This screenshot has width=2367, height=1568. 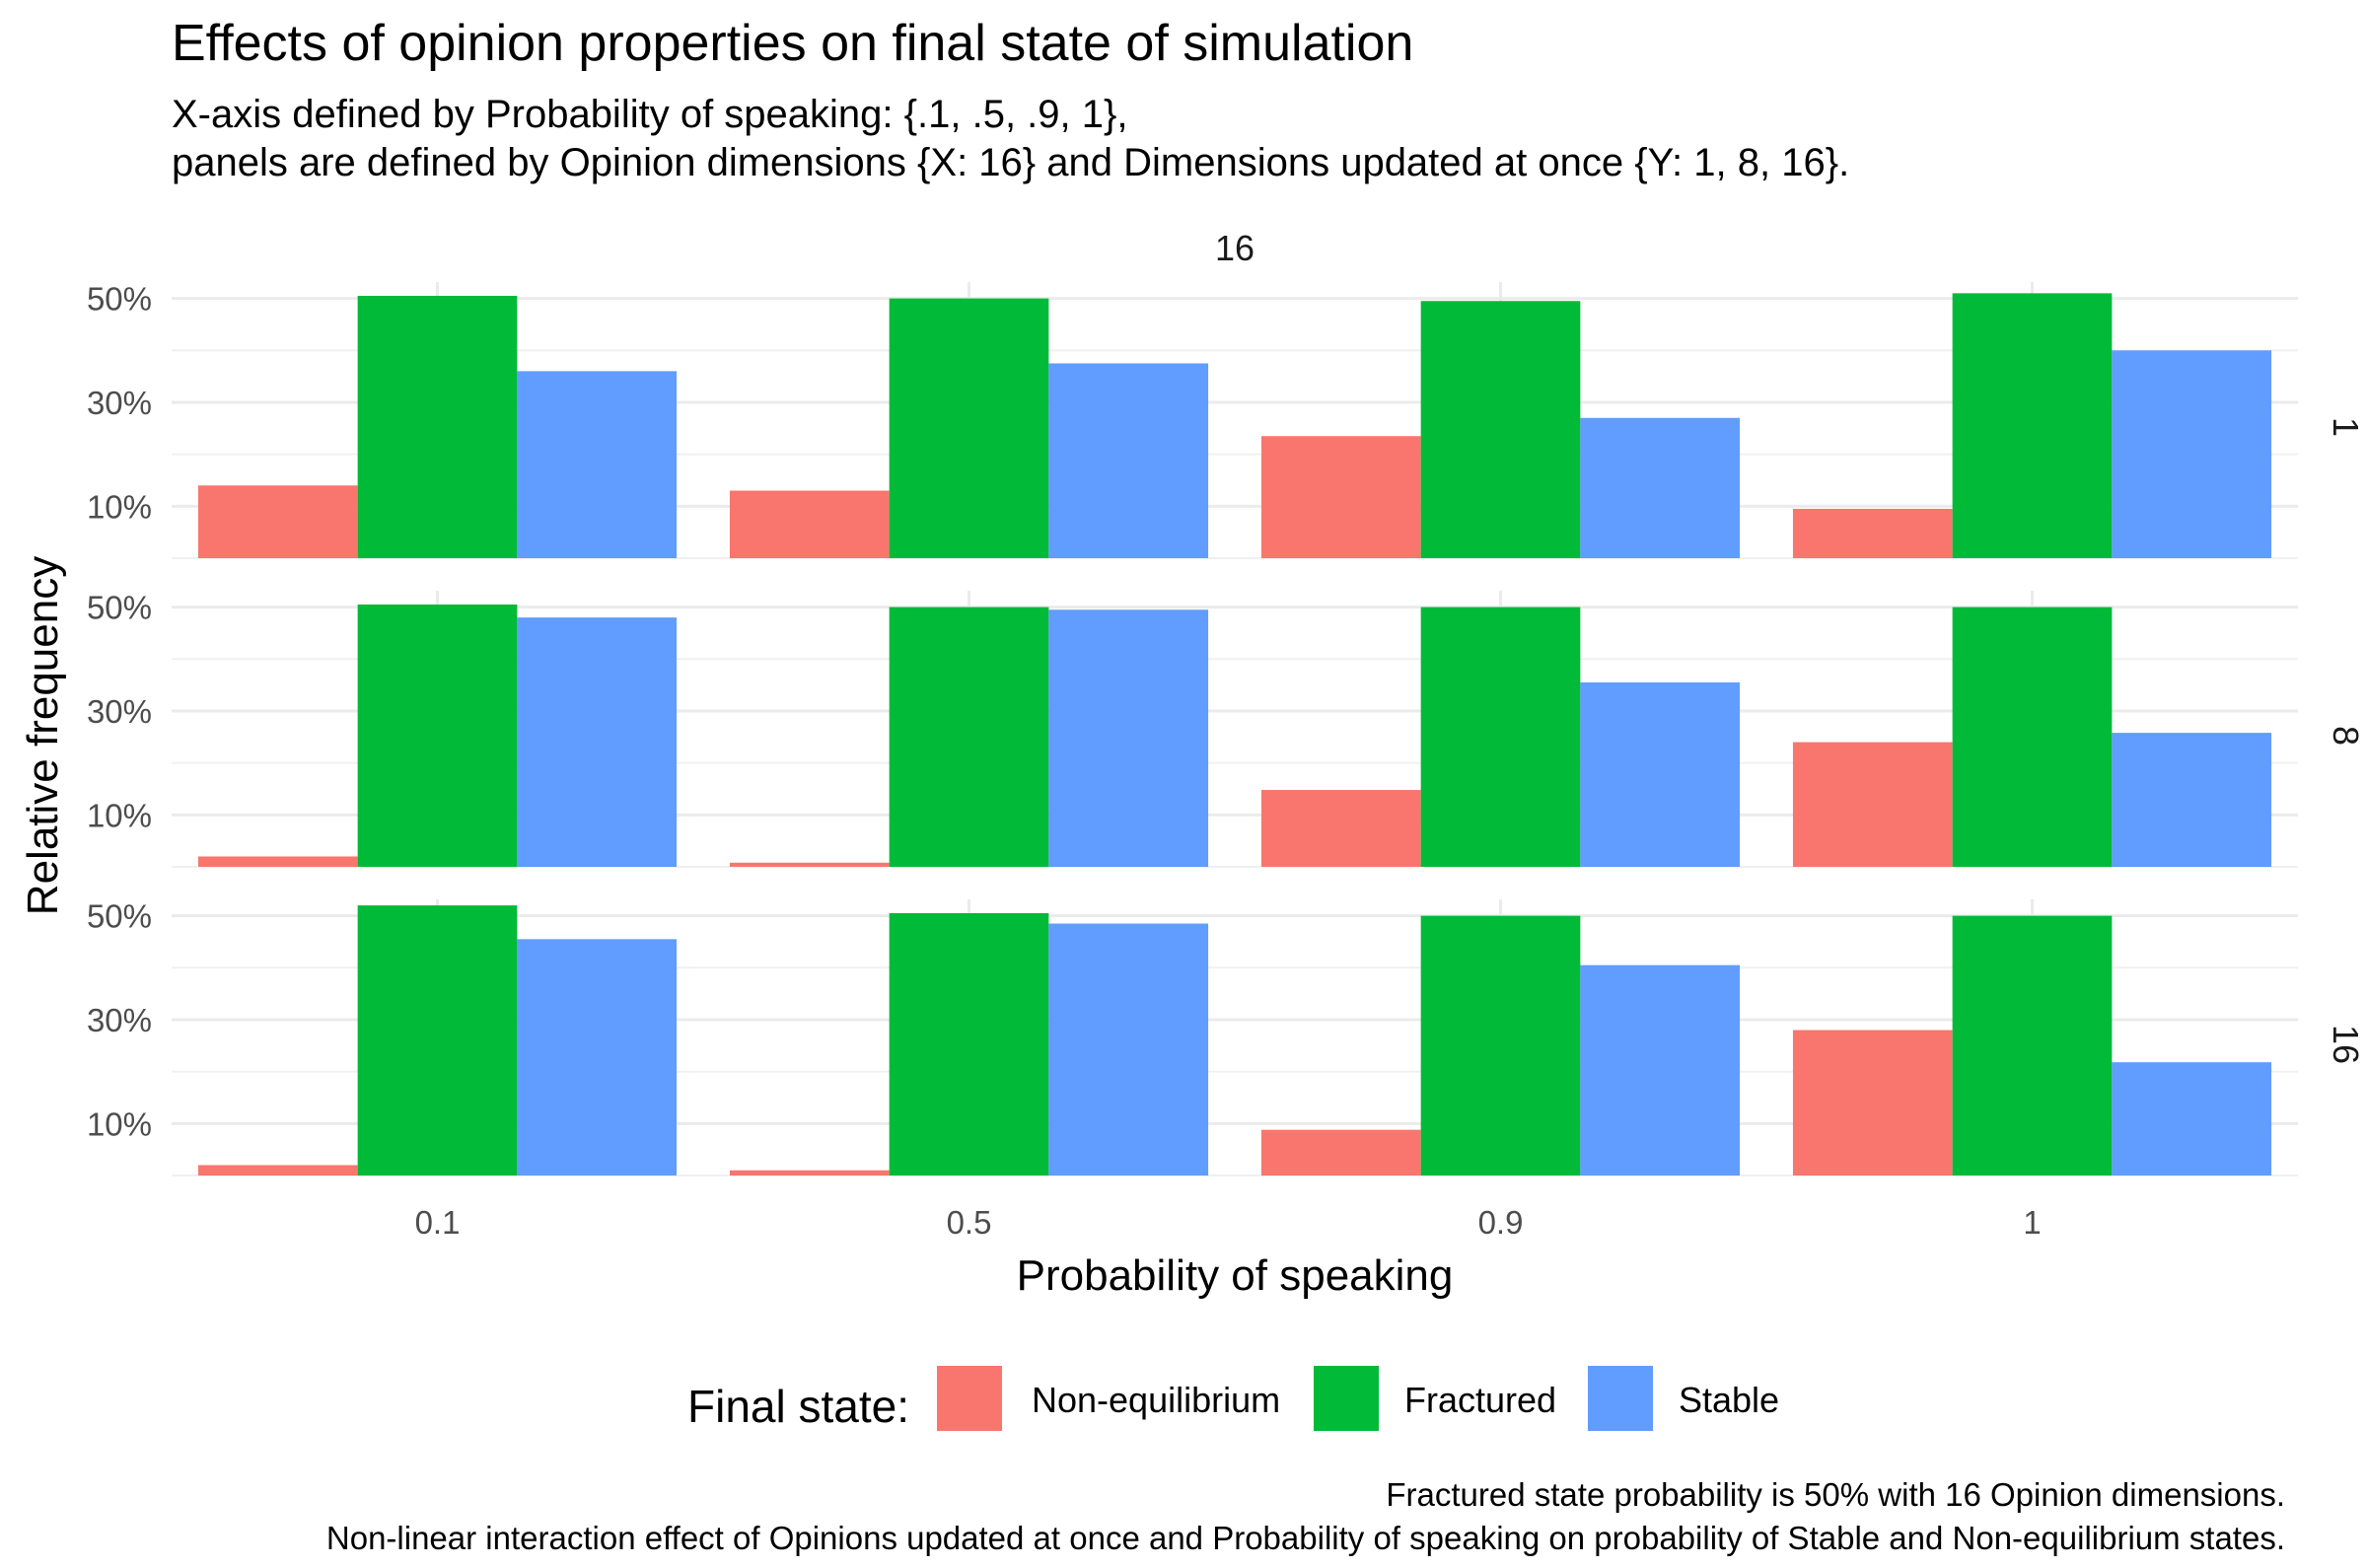 What do you see at coordinates (969, 1398) in the screenshot?
I see `legend-key-non-equilibrium` at bounding box center [969, 1398].